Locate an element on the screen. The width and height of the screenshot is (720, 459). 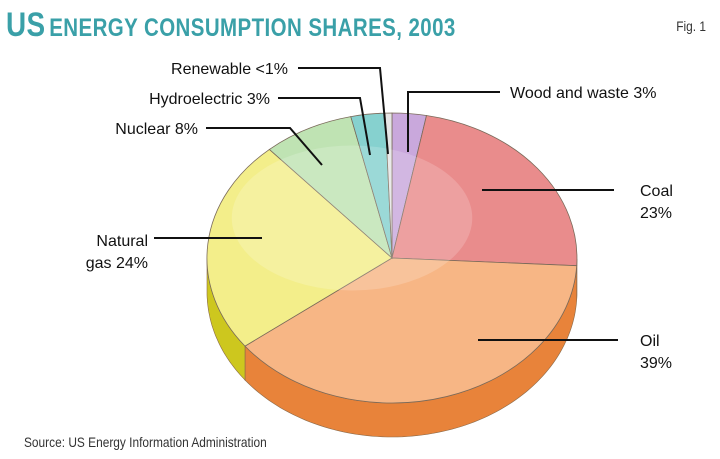
figure-label: Fig. 1 is located at coordinates (691, 26).